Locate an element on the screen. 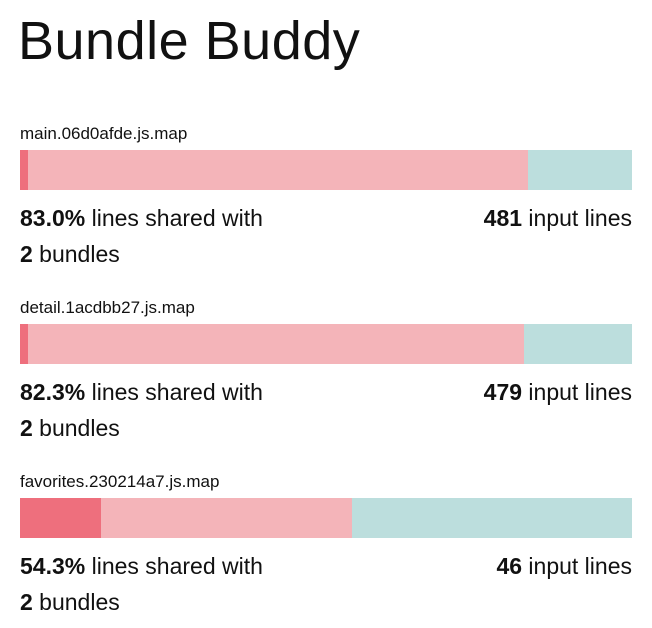 The width and height of the screenshot is (652, 628). bundle-name: favorites.230214a7.js.map is located at coordinates (120, 481).